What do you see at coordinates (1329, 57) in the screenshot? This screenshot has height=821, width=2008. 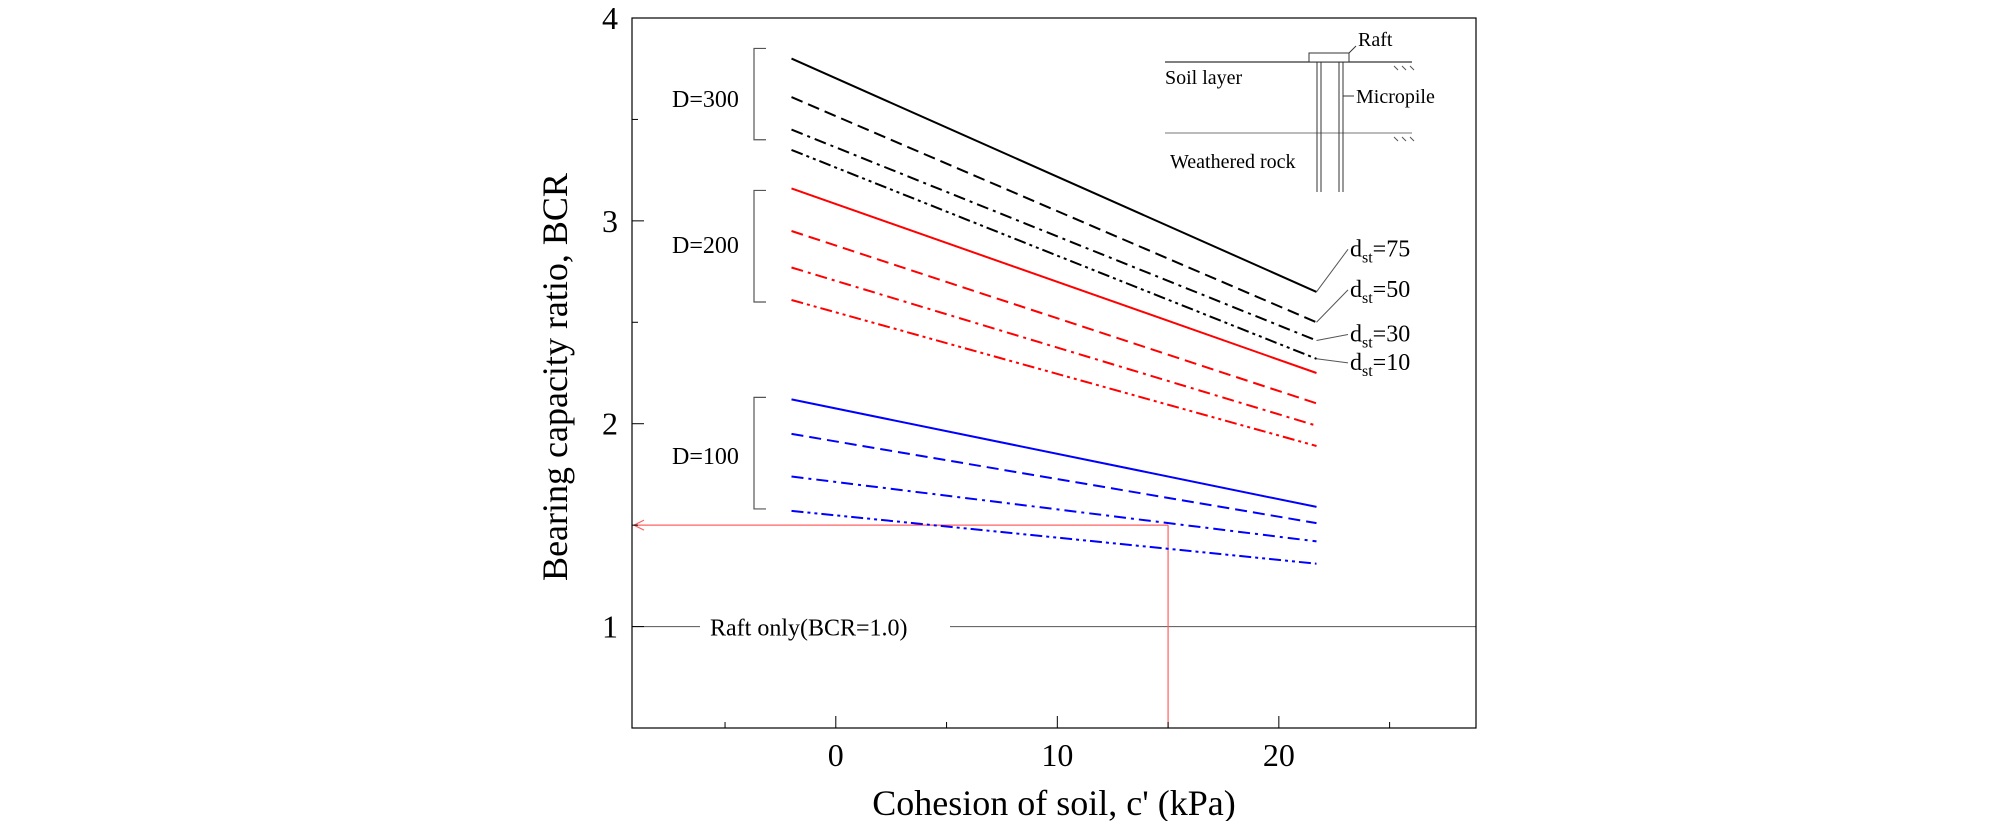 I see `inset-raft` at bounding box center [1329, 57].